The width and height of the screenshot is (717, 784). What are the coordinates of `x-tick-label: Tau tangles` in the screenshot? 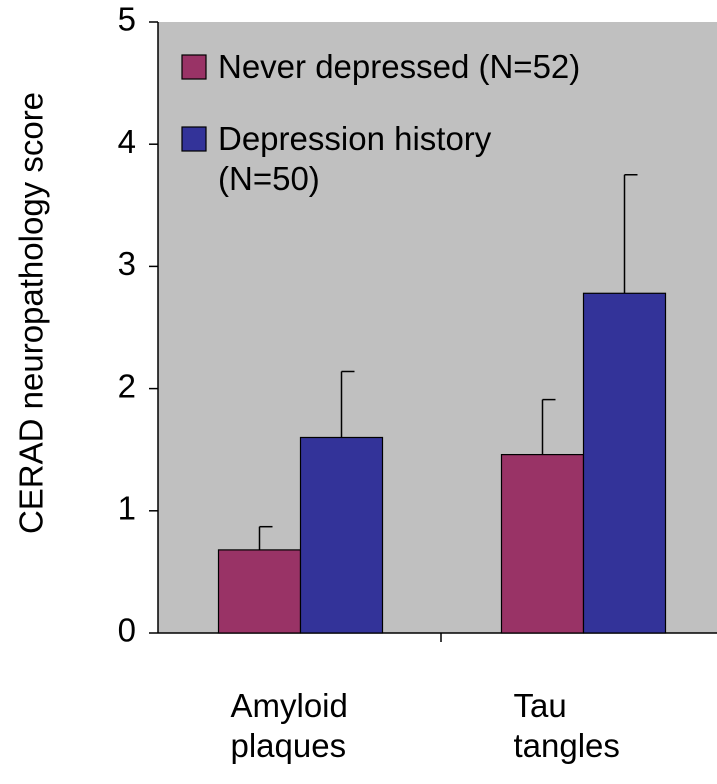 It's located at (566, 725).